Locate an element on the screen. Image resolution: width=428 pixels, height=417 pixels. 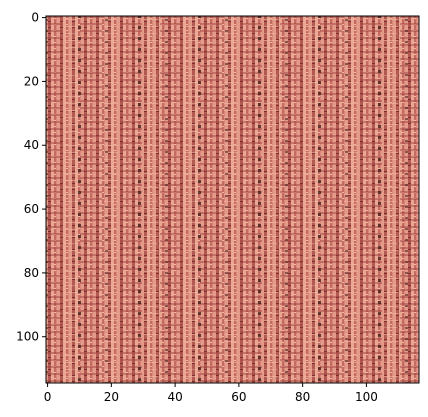
x-tick-label: 20 is located at coordinates (111, 397).